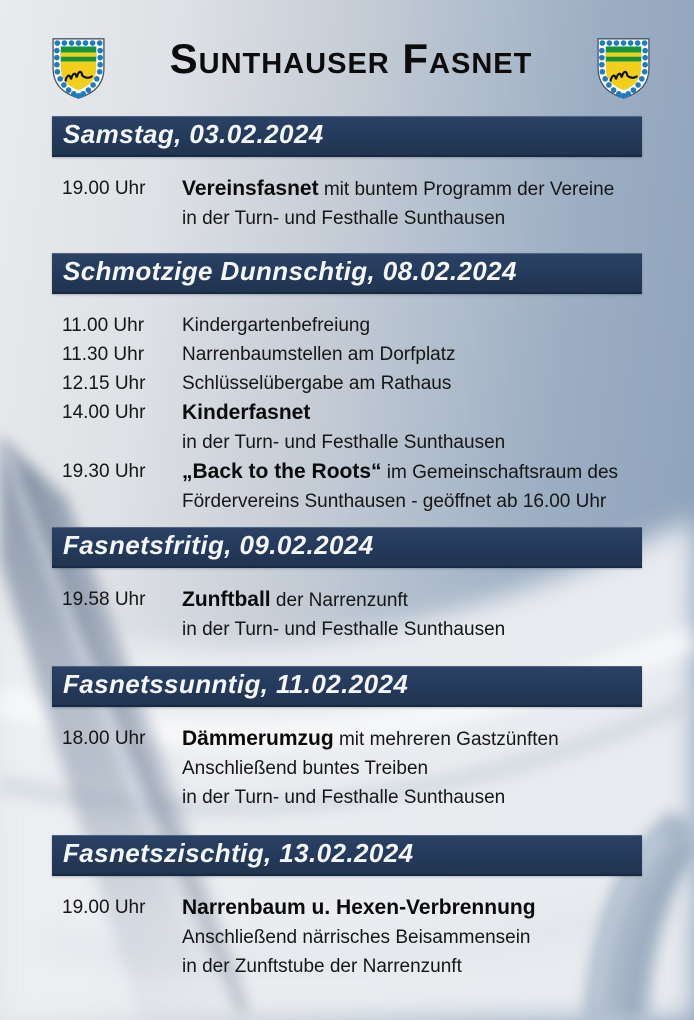 The width and height of the screenshot is (694, 1020). I want to click on event-description: Schlüsselübergabe am Rathaus, so click(412, 383).